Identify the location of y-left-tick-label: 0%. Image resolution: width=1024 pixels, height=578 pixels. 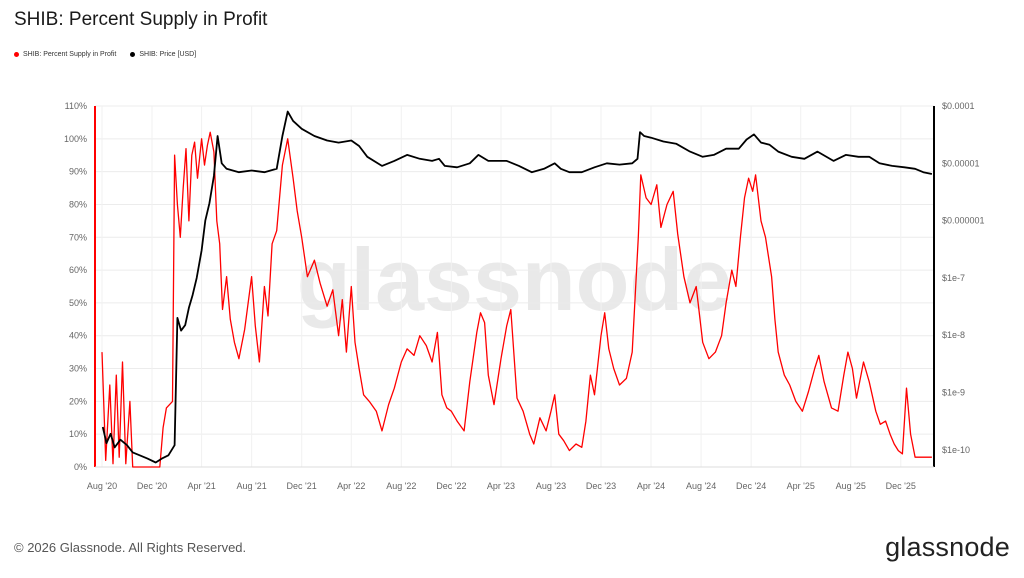
(80, 467).